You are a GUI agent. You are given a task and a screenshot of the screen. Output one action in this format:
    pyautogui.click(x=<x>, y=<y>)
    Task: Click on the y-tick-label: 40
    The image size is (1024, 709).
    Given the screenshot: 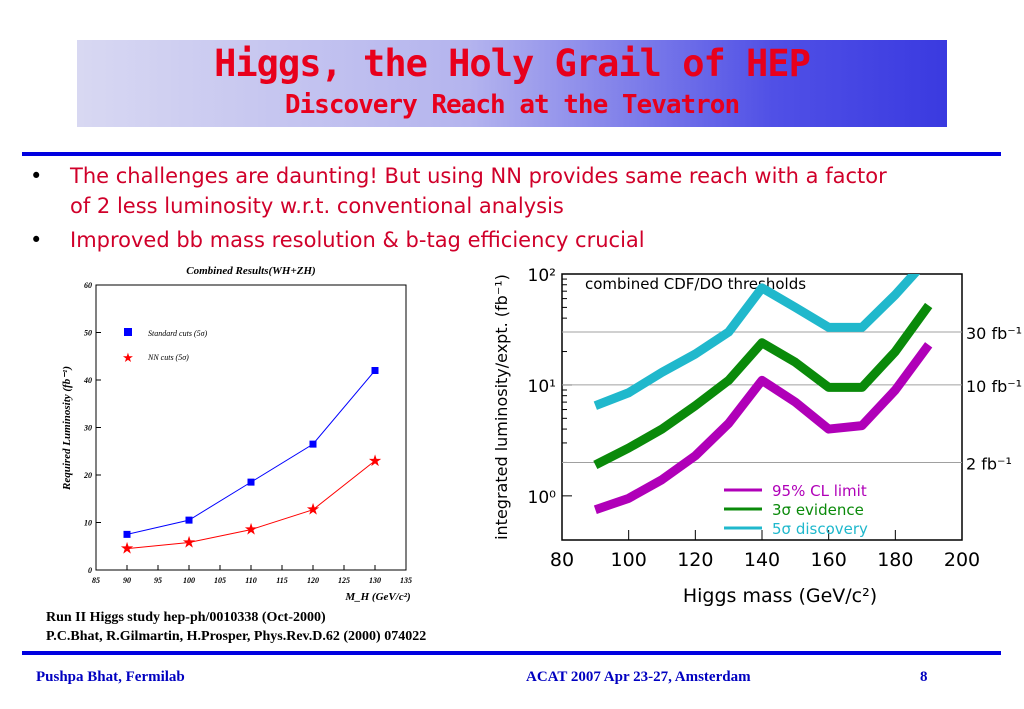 What is the action you would take?
    pyautogui.click(x=87, y=380)
    